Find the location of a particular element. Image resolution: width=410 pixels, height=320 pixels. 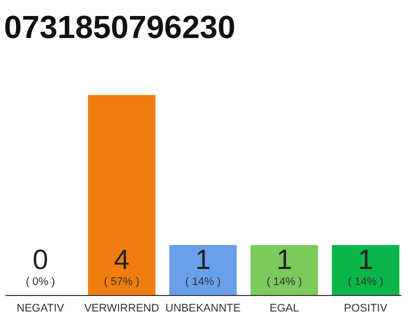

data-label: 4 is located at coordinates (122, 259).